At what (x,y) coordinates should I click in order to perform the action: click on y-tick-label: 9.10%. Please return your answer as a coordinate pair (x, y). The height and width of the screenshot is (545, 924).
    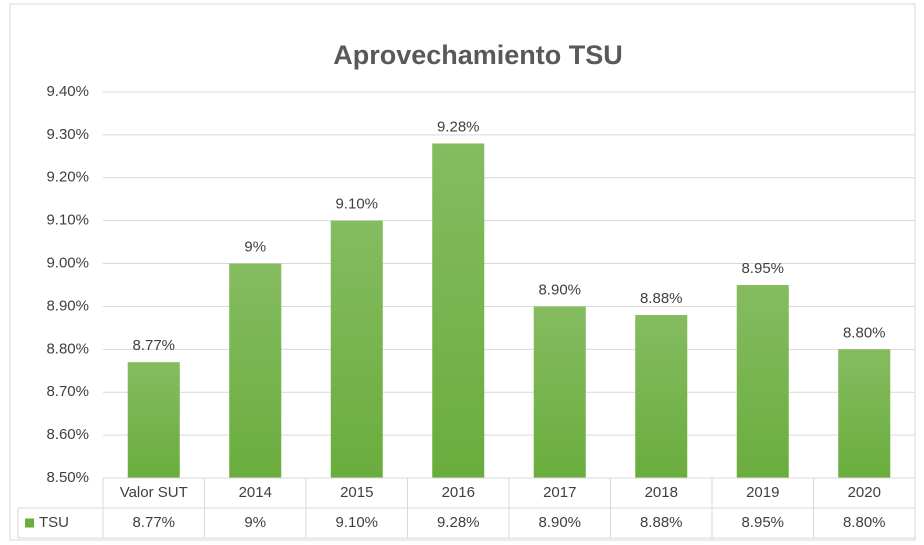
    Looking at the image, I should click on (67, 220).